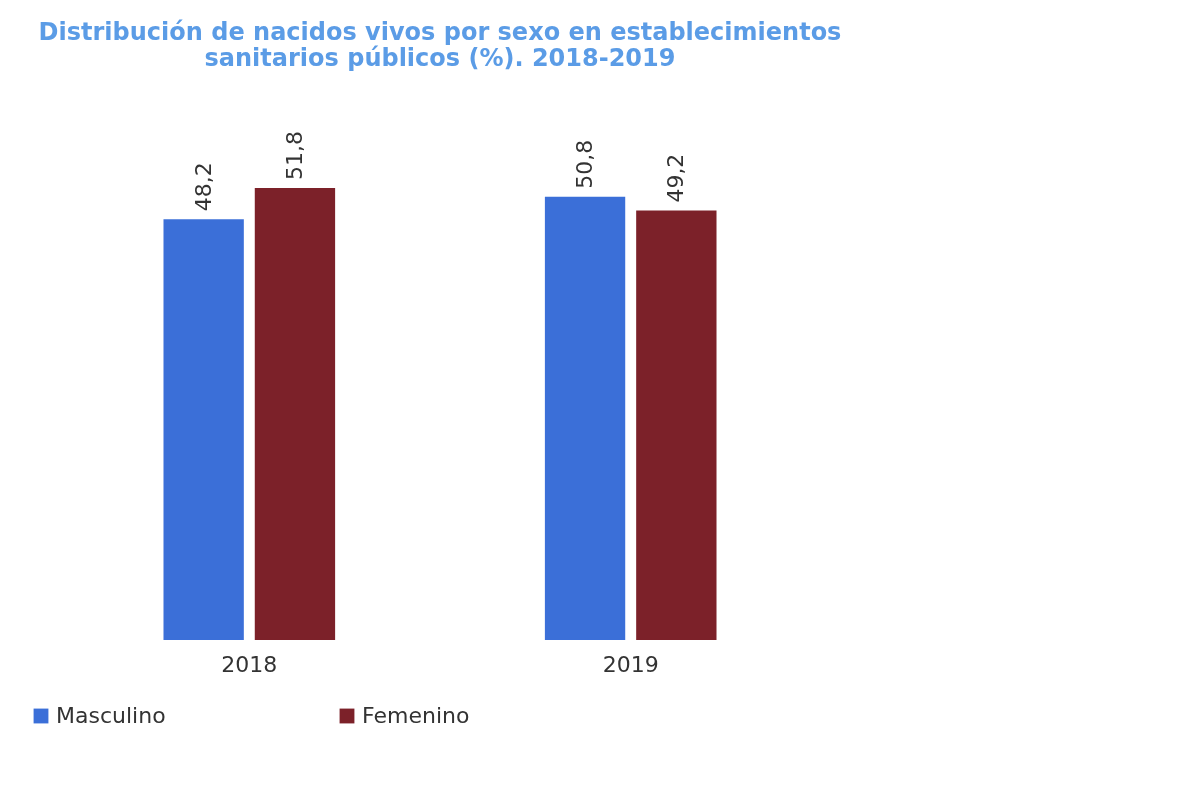 This screenshot has width=1200, height=800. Describe the element at coordinates (676, 178) in the screenshot. I see `data-label: 49,2` at that location.